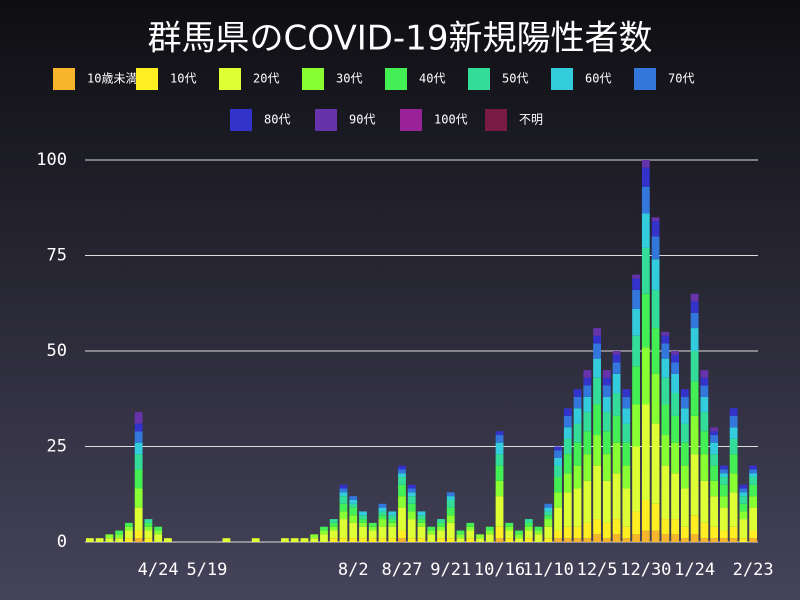 The height and width of the screenshot is (600, 800). Describe the element at coordinates (531, 120) in the screenshot. I see `legend-label: 不明` at that location.